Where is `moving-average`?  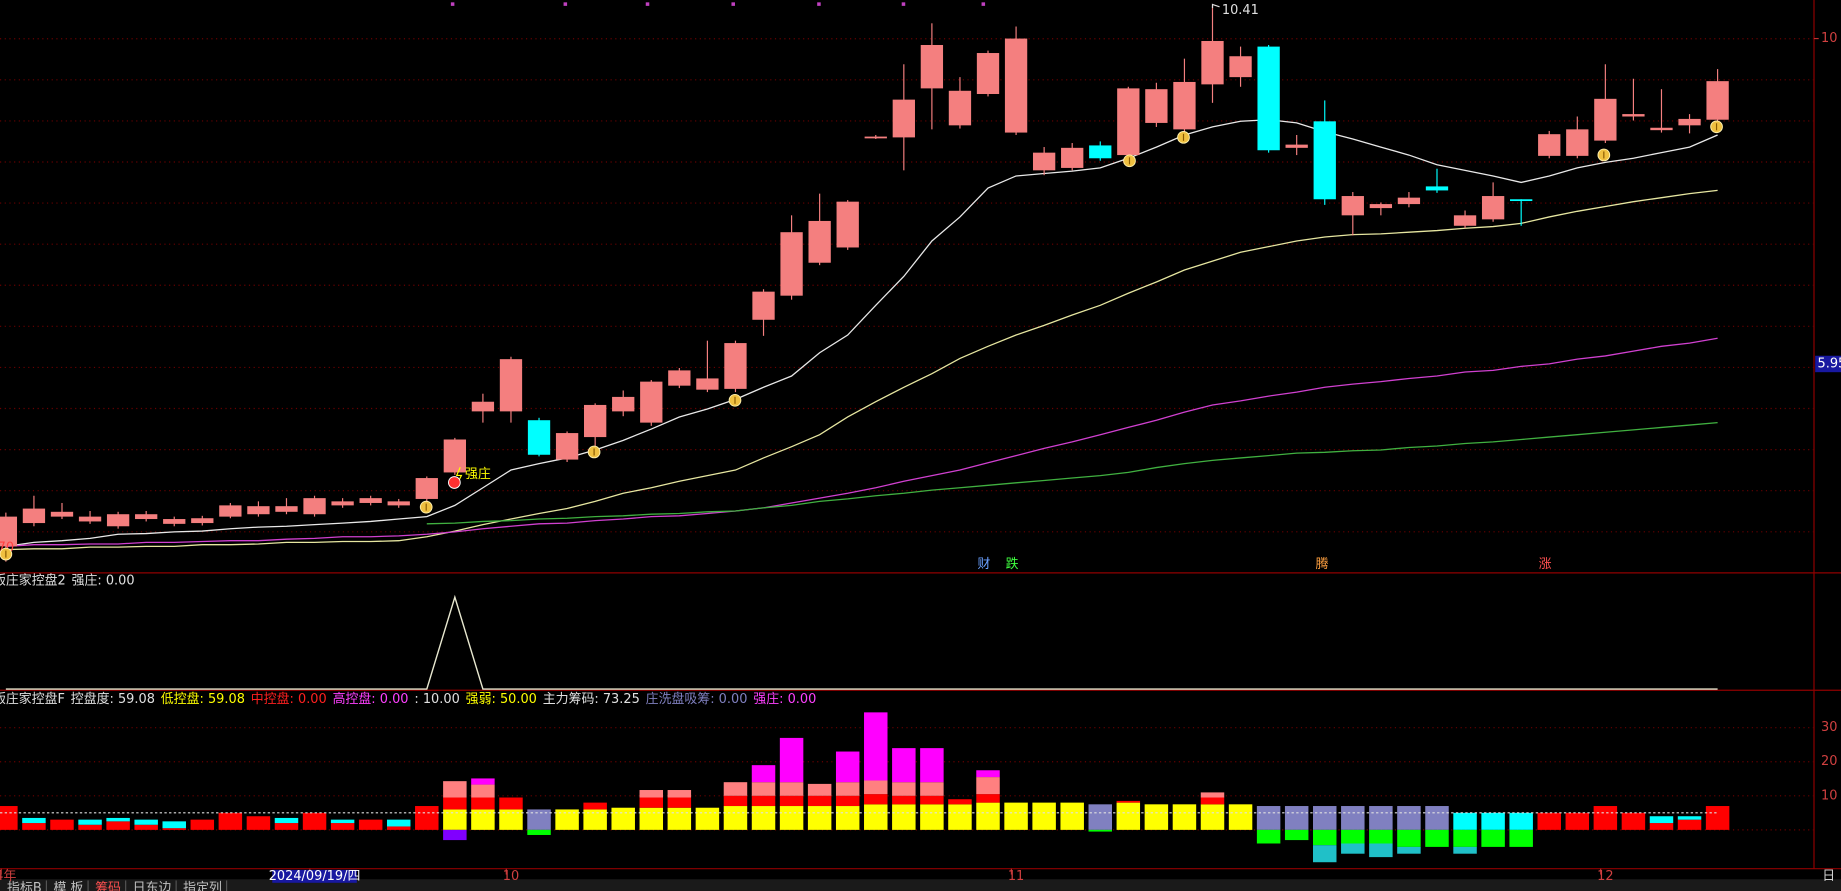
moving-average is located at coordinates (1072, 473).